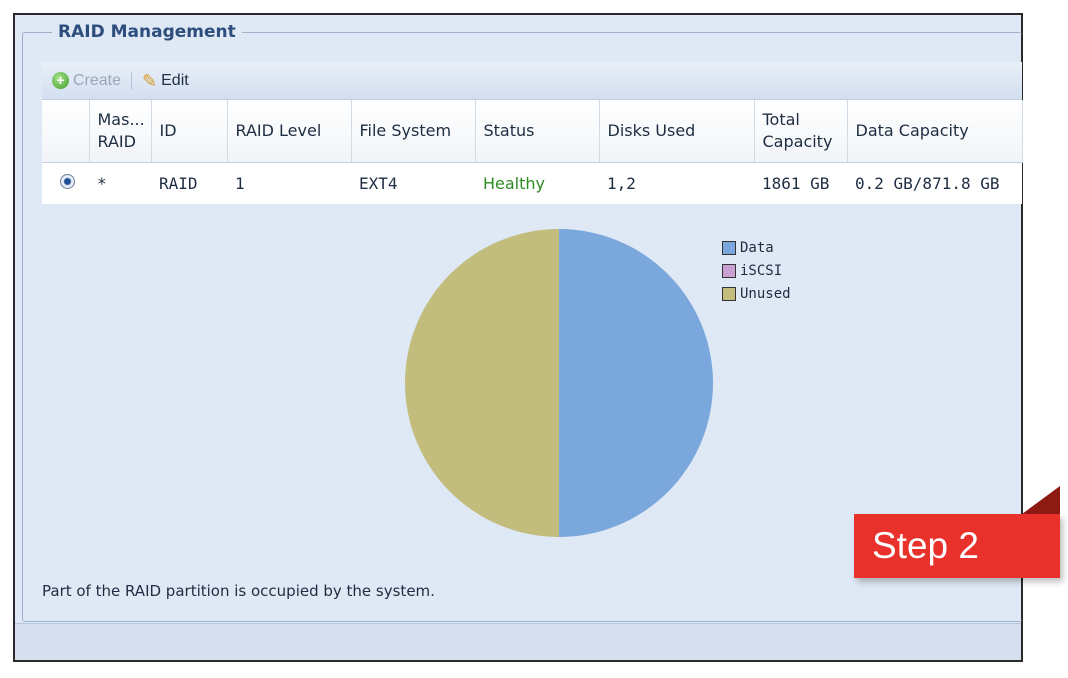 The height and width of the screenshot is (678, 1068). What do you see at coordinates (189, 183) in the screenshot?
I see `cell-id: RAID` at bounding box center [189, 183].